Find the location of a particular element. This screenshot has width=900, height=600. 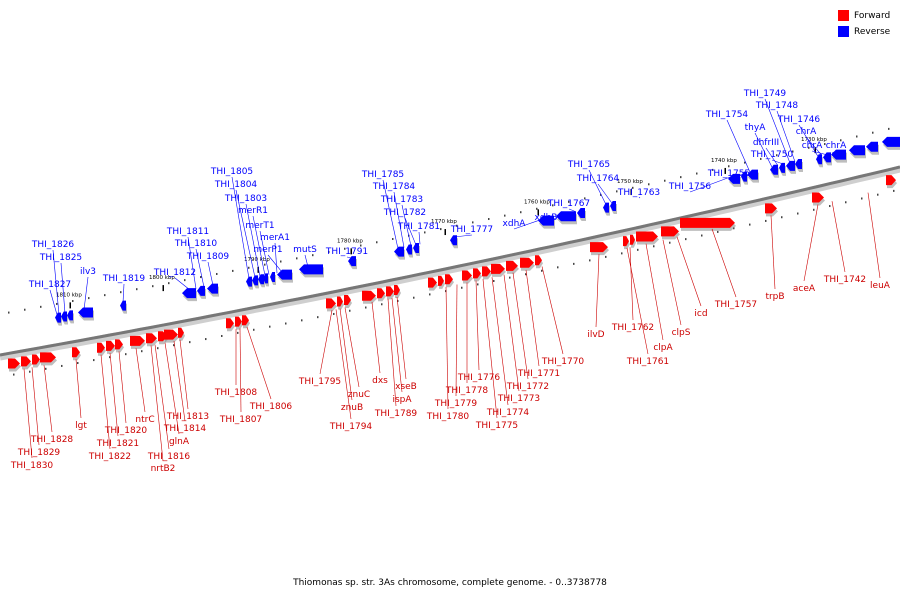

forward-gene-label: leuA is located at coordinates (880, 286).